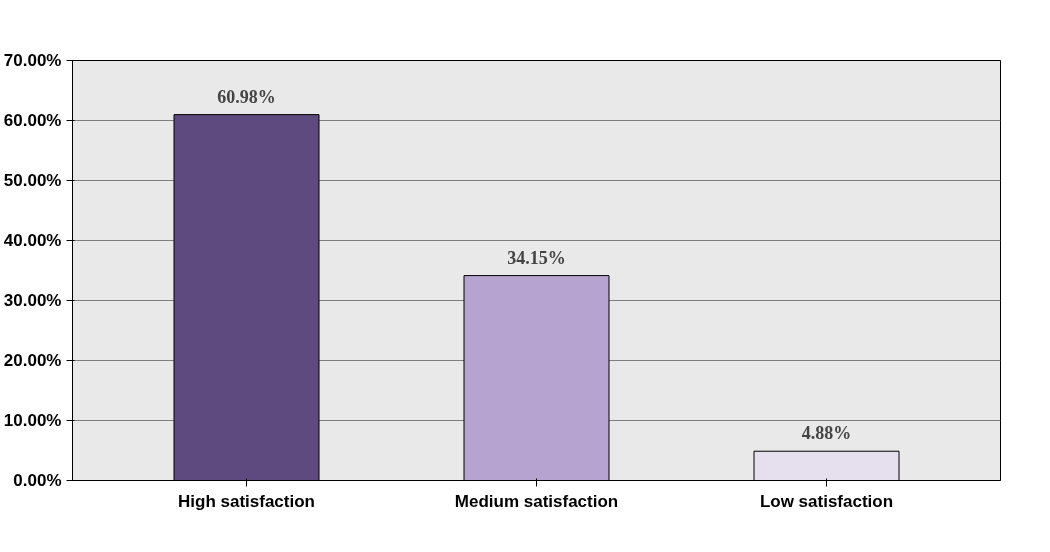 The width and height of the screenshot is (1050, 552). Describe the element at coordinates (826, 433) in the screenshot. I see `data-label: 4.88%` at that location.